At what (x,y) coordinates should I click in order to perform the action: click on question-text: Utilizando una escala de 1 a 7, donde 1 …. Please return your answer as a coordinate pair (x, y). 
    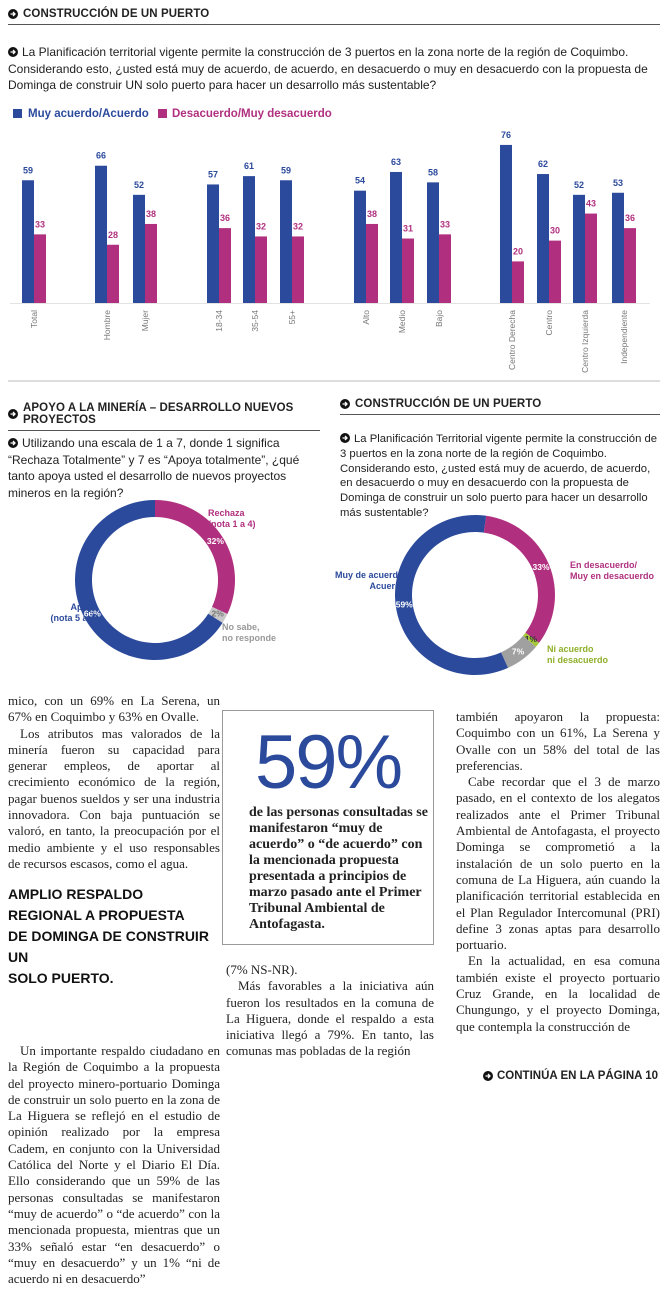
    Looking at the image, I should click on (154, 468).